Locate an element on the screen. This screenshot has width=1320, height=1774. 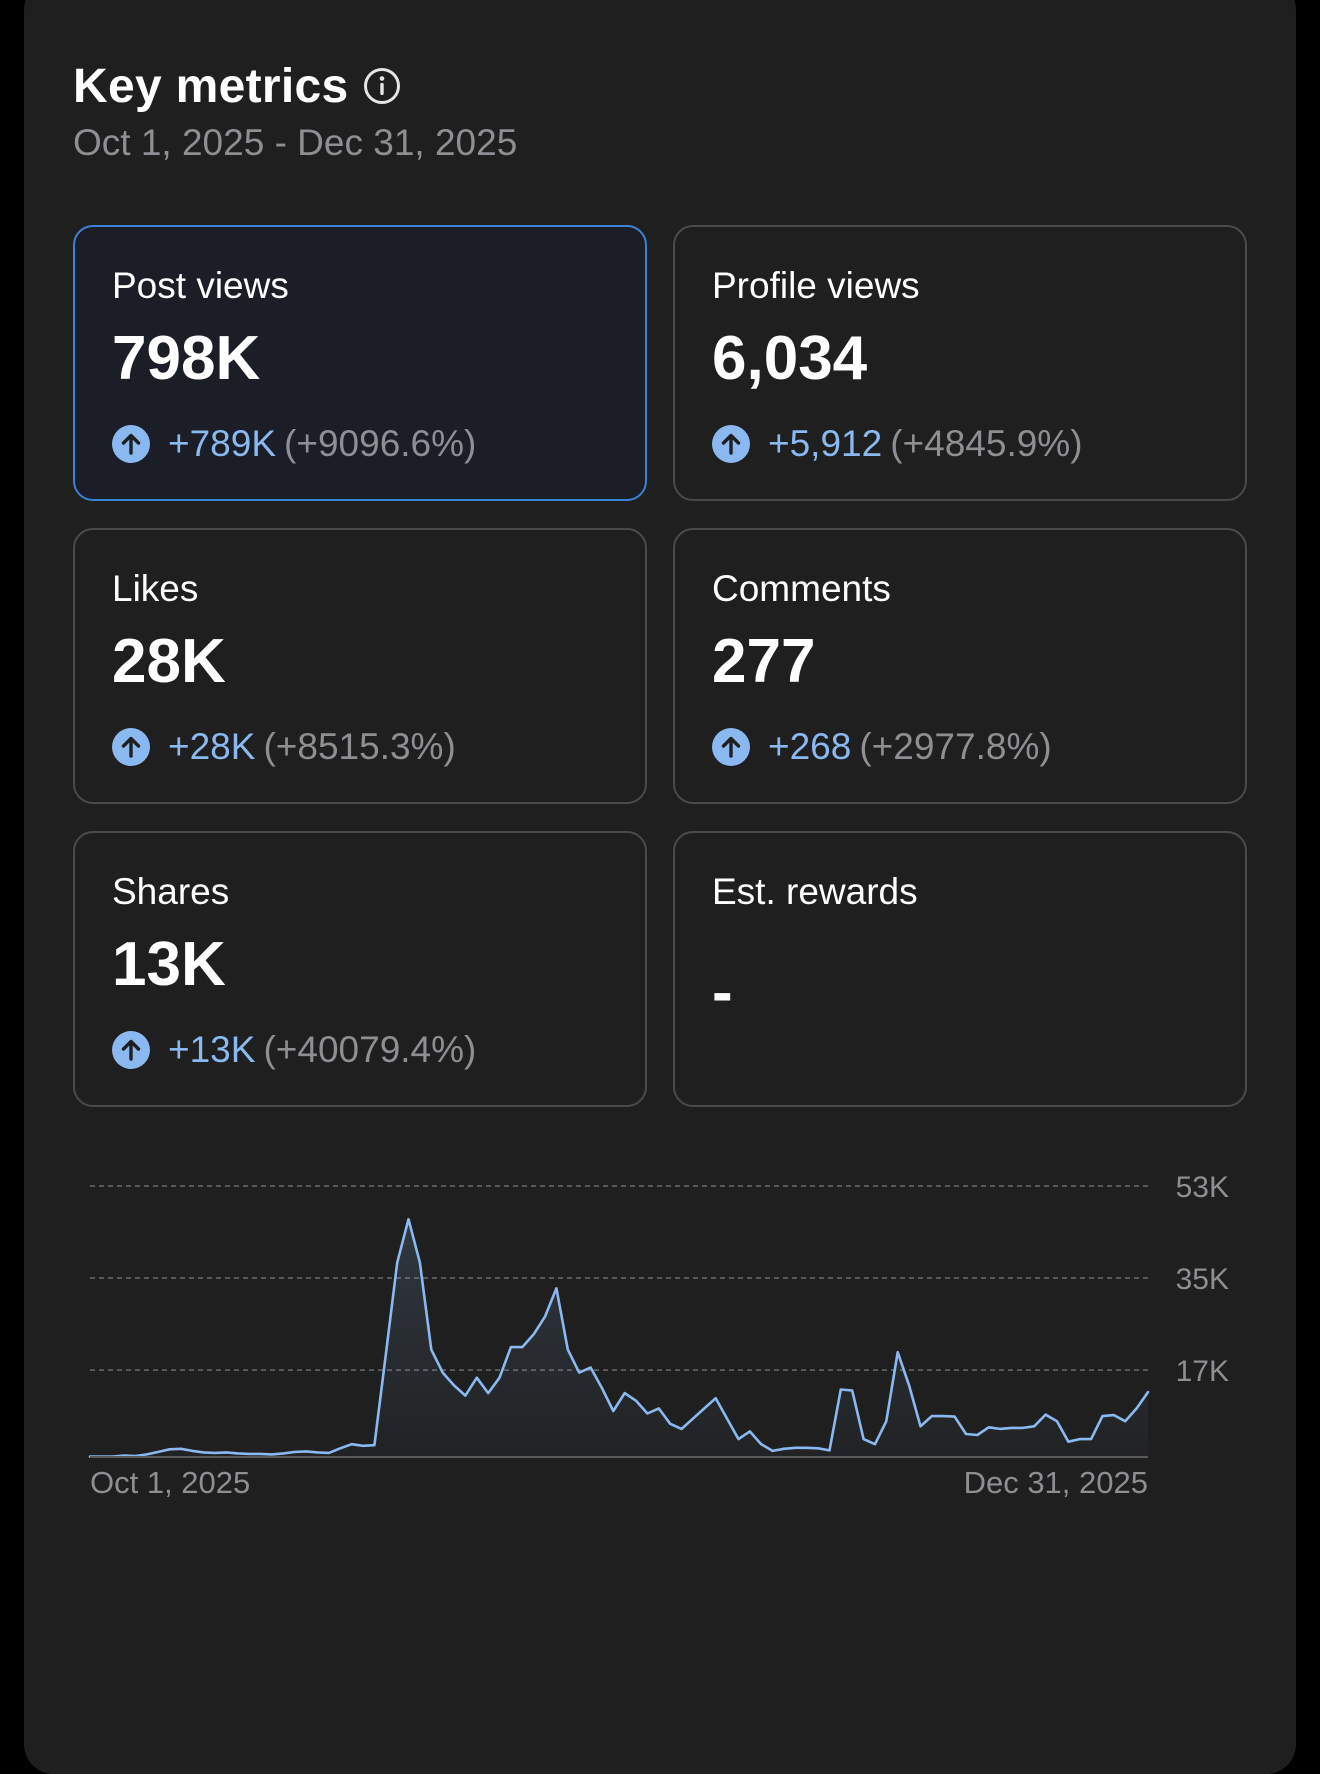
metric-label: Comments is located at coordinates (801, 588).